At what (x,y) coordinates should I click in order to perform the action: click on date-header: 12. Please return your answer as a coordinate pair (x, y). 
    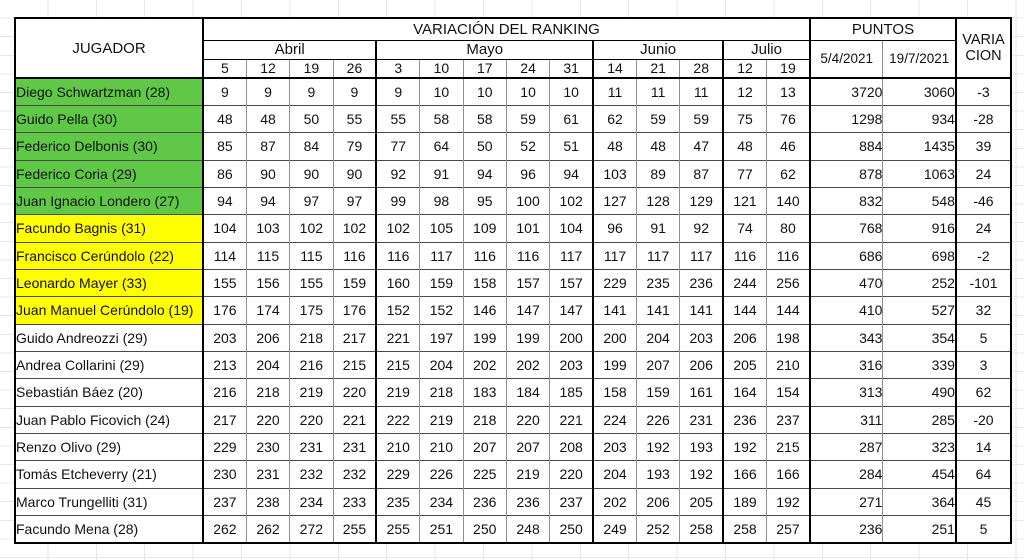
    Looking at the image, I should click on (744, 68).